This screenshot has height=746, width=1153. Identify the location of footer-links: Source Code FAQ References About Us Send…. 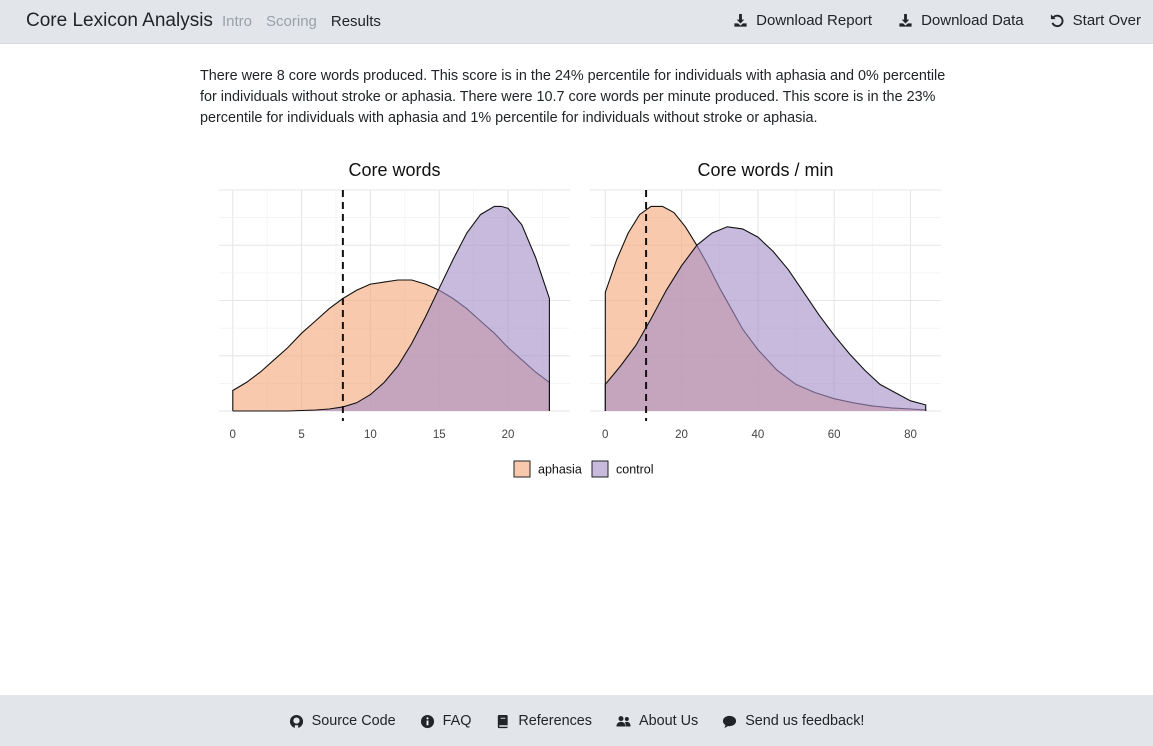
(576, 721).